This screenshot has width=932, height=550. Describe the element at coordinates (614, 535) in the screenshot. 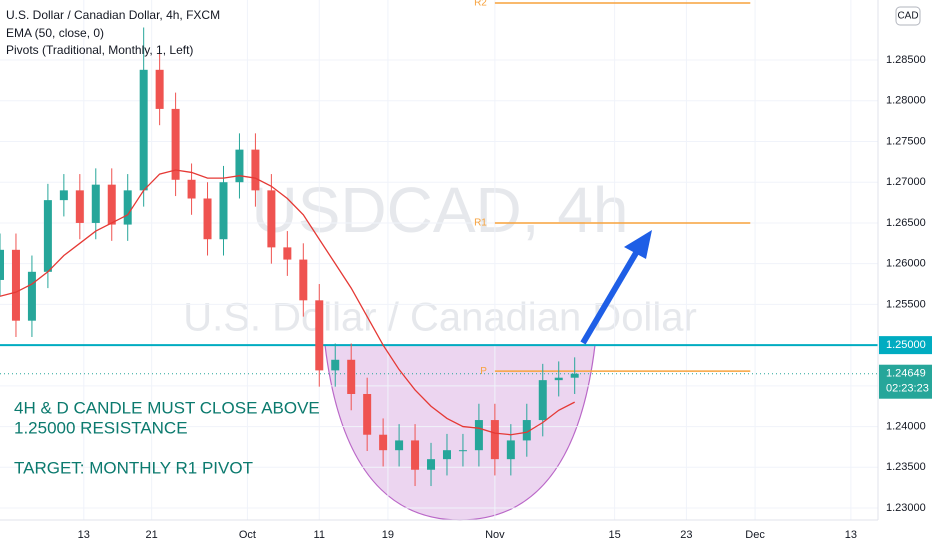

I see `x-tick-label: 15` at that location.